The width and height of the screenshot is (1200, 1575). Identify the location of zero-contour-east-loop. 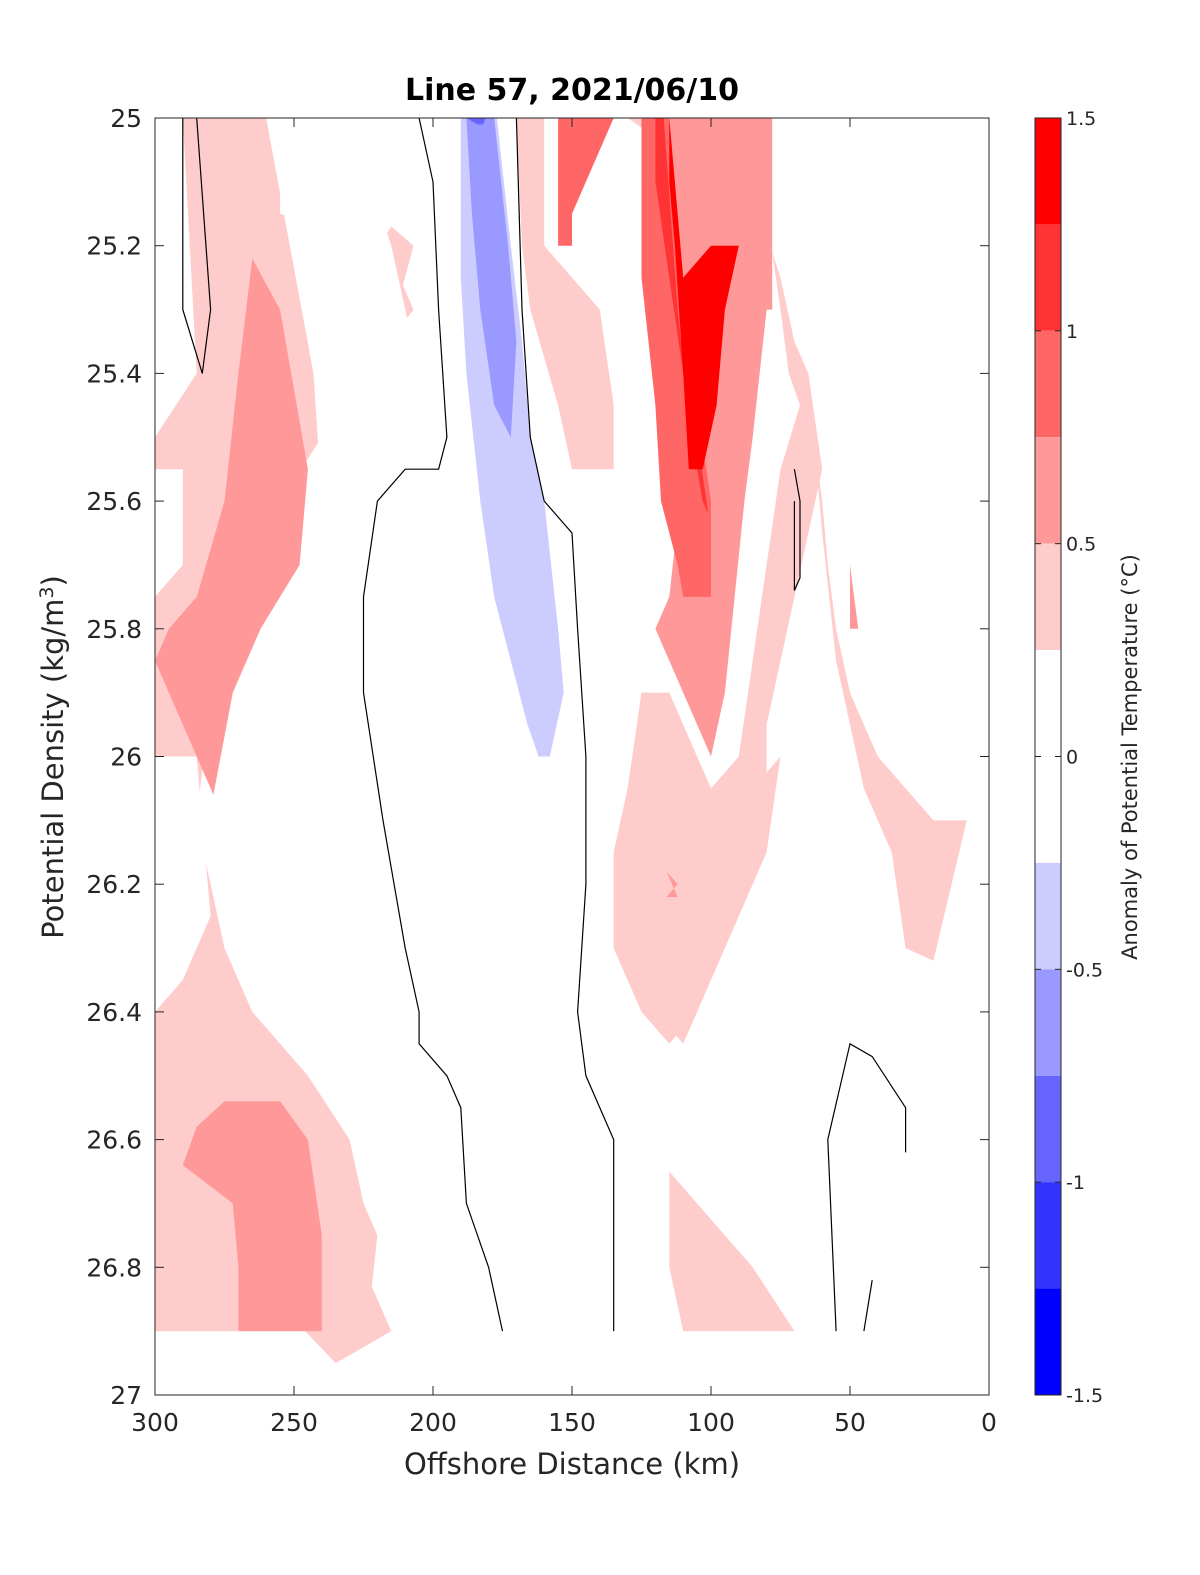
(797, 530).